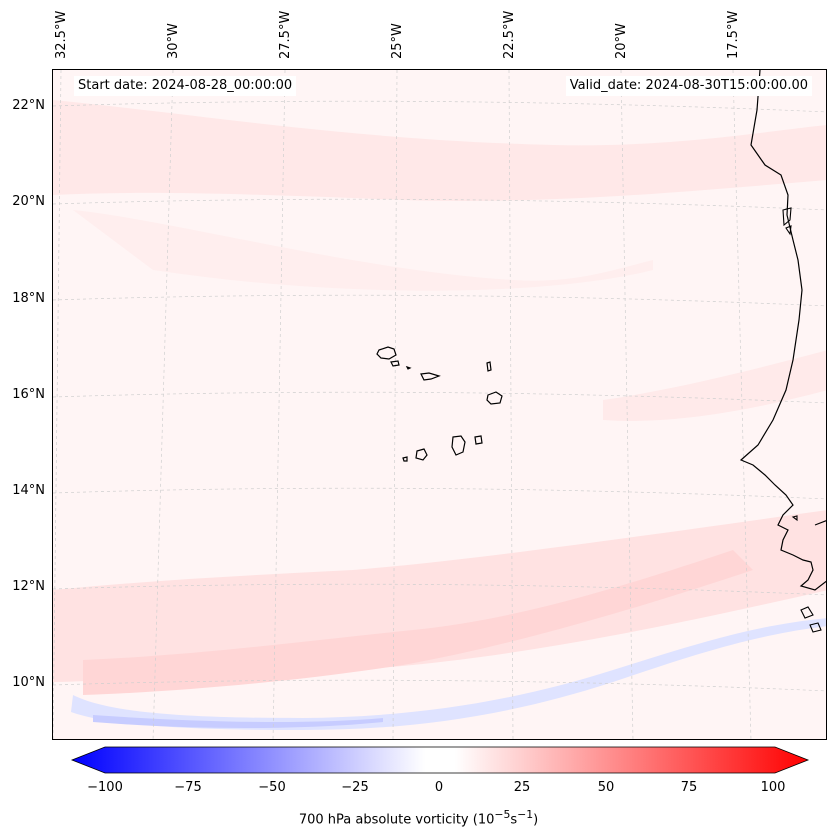 Image resolution: width=837 pixels, height=839 pixels. What do you see at coordinates (773, 787) in the screenshot?
I see `colorbar-tick: 100` at bounding box center [773, 787].